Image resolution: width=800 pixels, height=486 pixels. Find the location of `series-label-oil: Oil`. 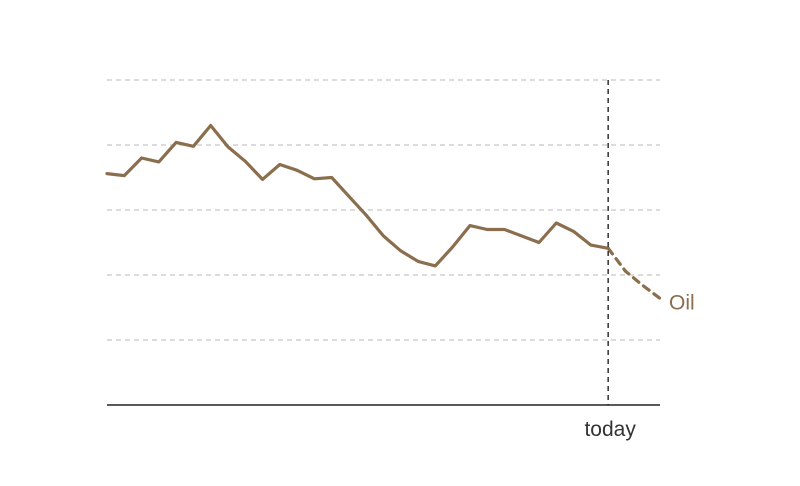

series-label-oil: Oil is located at coordinates (682, 302).